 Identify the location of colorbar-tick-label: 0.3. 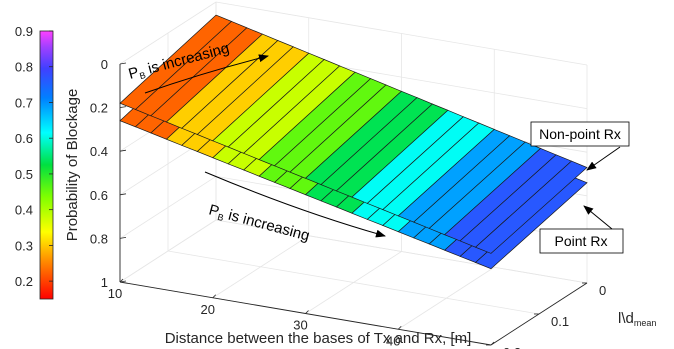
(24, 245).